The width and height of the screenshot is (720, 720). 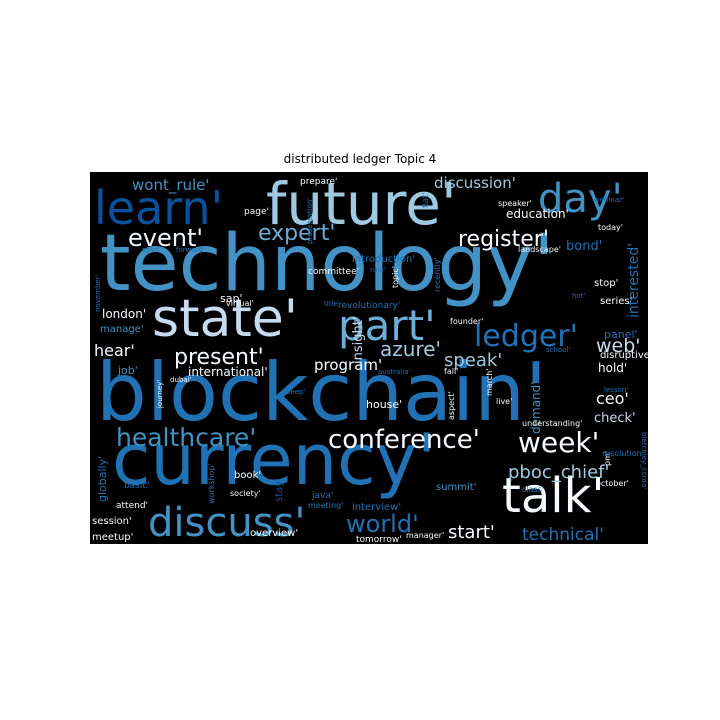 I want to click on word-speak: speak', so click(x=473, y=360).